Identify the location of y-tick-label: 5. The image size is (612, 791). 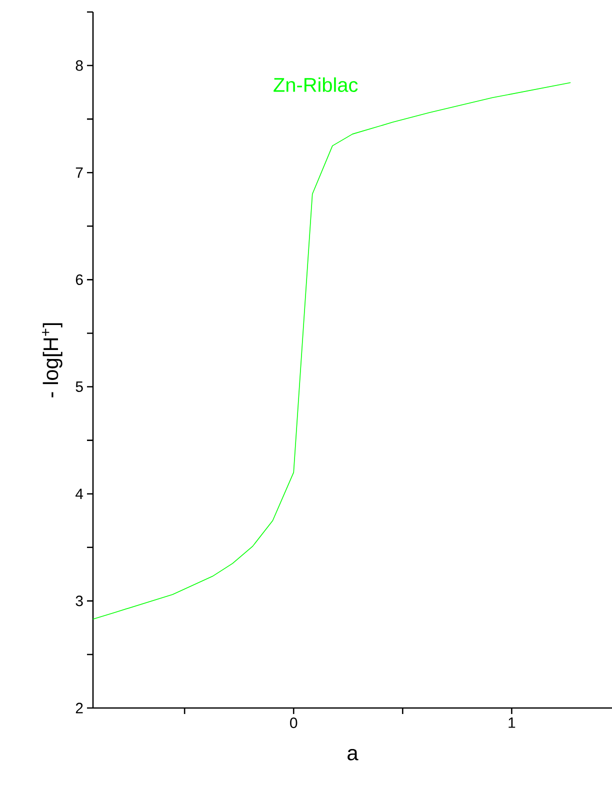
(79, 387).